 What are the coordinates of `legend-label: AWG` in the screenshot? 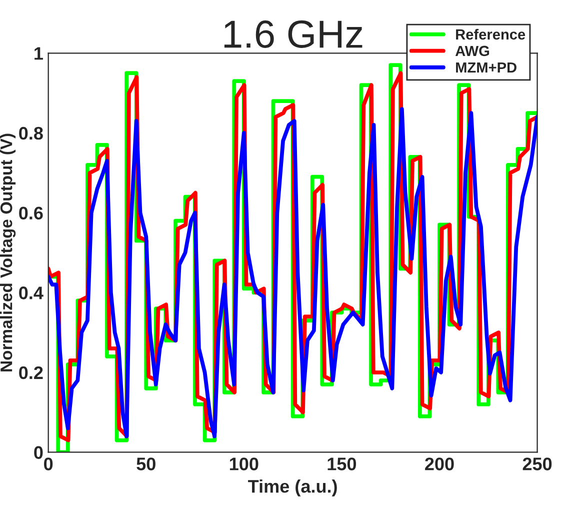 It's located at (472, 51).